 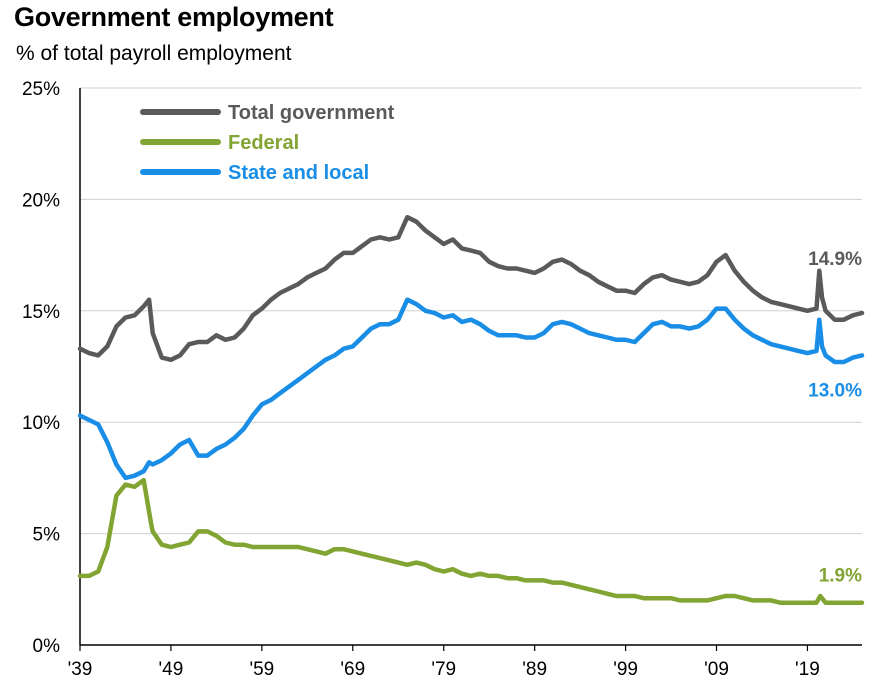 I want to click on y-tick-label: 10%, so click(x=41, y=423).